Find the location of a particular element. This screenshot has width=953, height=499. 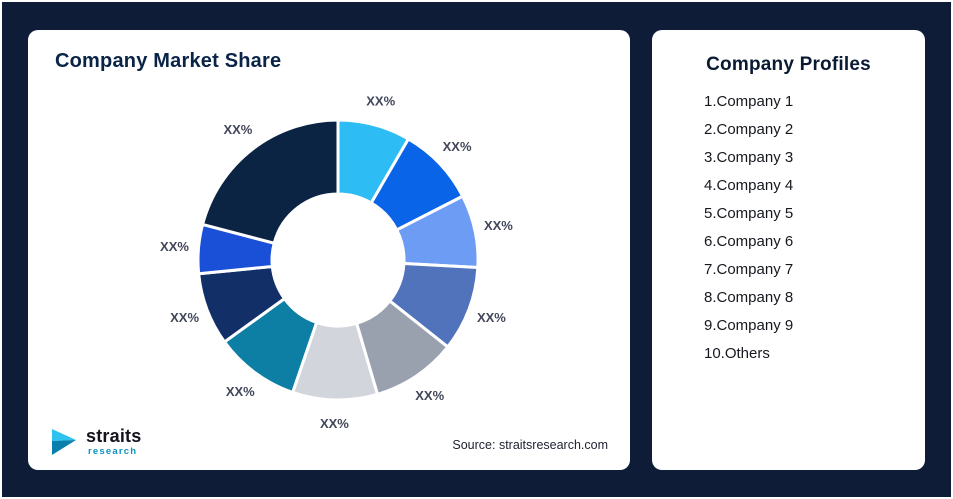

logo-mark-icon is located at coordinates (64, 442).